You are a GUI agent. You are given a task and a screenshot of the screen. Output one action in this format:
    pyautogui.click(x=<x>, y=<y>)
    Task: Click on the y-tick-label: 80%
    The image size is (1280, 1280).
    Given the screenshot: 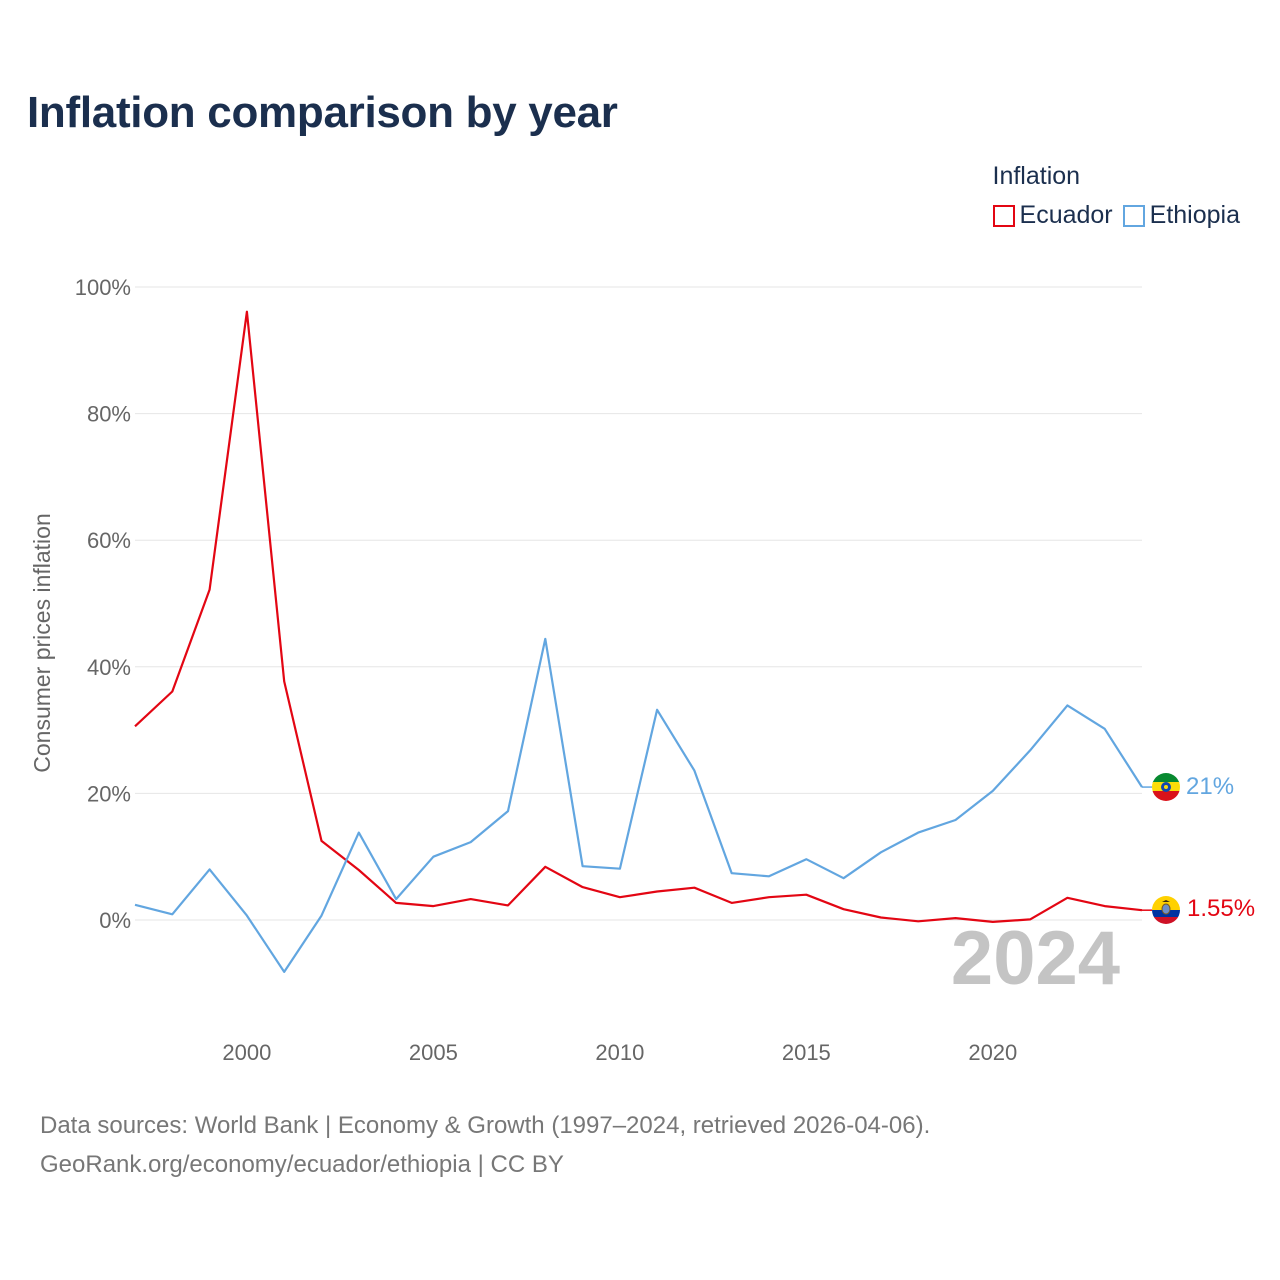 What is the action you would take?
    pyautogui.click(x=109, y=414)
    